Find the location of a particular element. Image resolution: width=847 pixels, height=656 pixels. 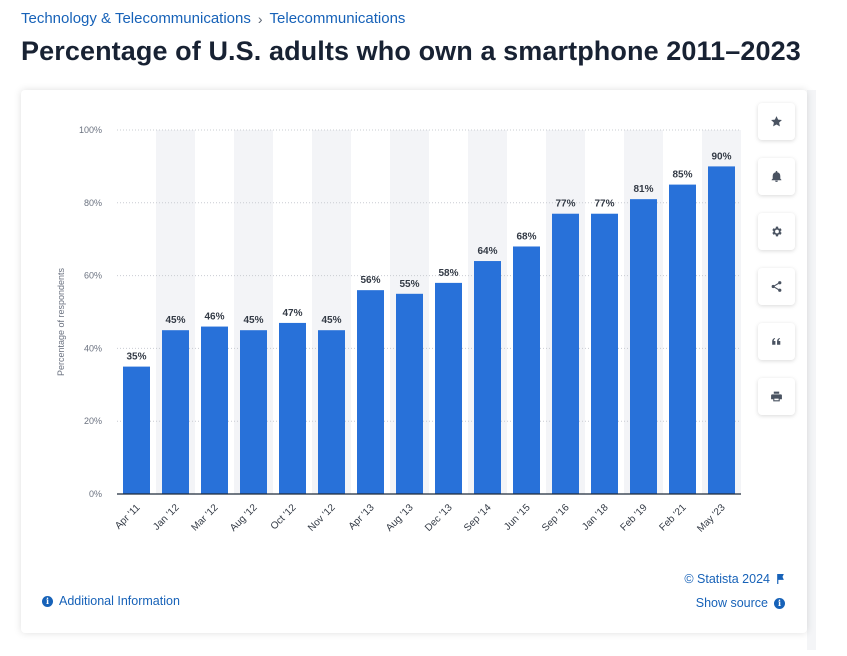

y-tick-label: 80% is located at coordinates (93, 203).